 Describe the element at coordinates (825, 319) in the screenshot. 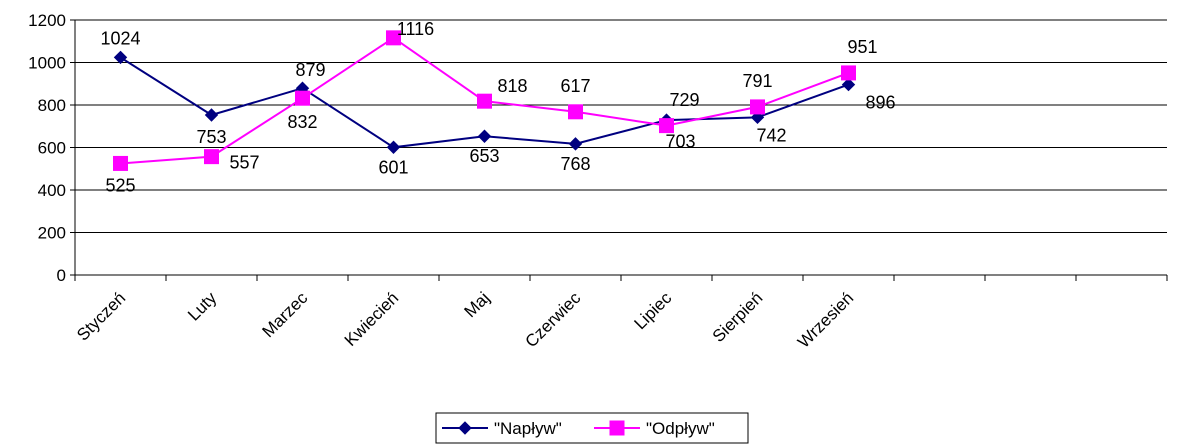

I see `x-tick-label: Wrzesień` at that location.